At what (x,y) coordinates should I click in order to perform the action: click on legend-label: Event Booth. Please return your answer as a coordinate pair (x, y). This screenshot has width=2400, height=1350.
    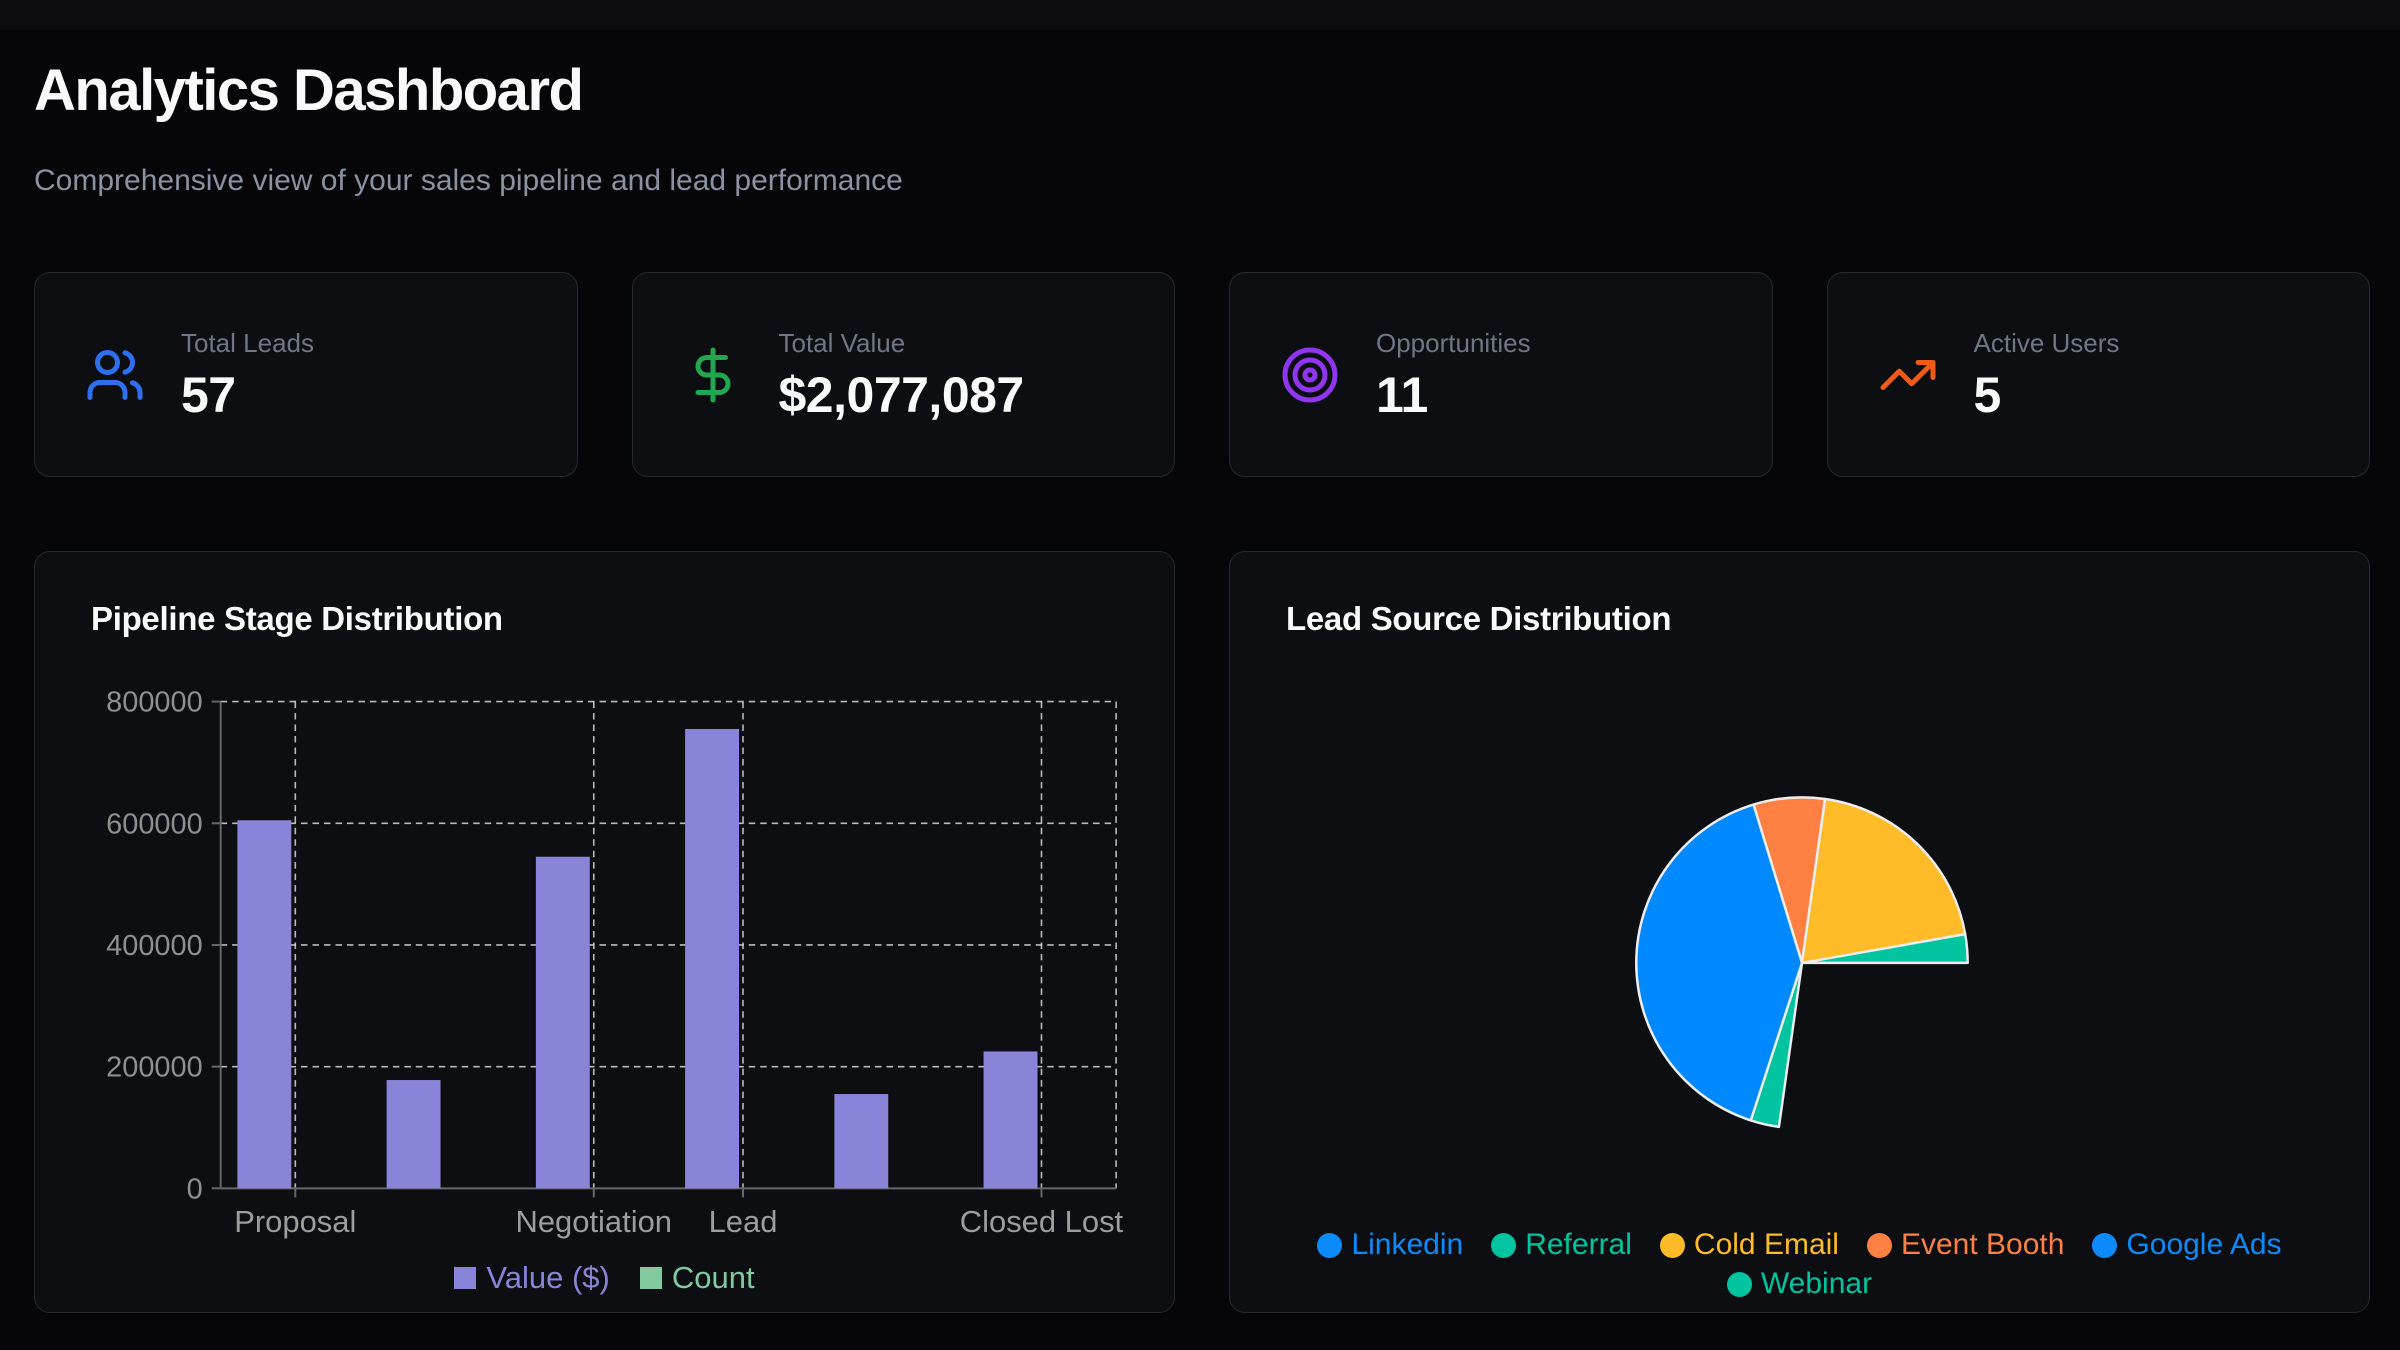
    Looking at the image, I should click on (1982, 1244).